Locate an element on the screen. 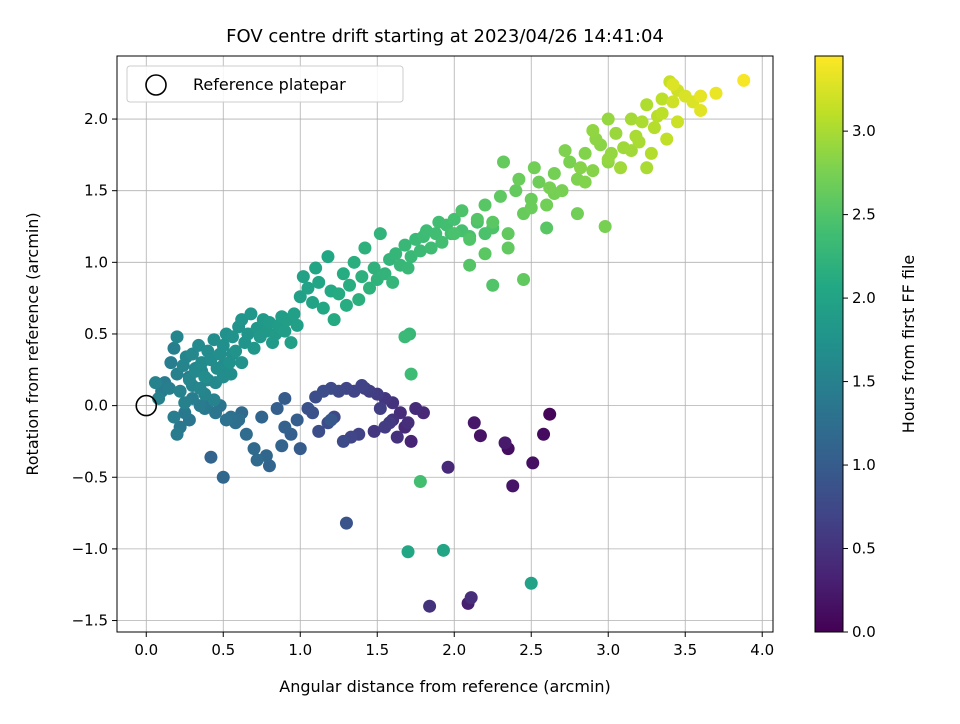 Image resolution: width=960 pixels, height=724 pixels. y-tick-label: 1.5 is located at coordinates (96, 191).